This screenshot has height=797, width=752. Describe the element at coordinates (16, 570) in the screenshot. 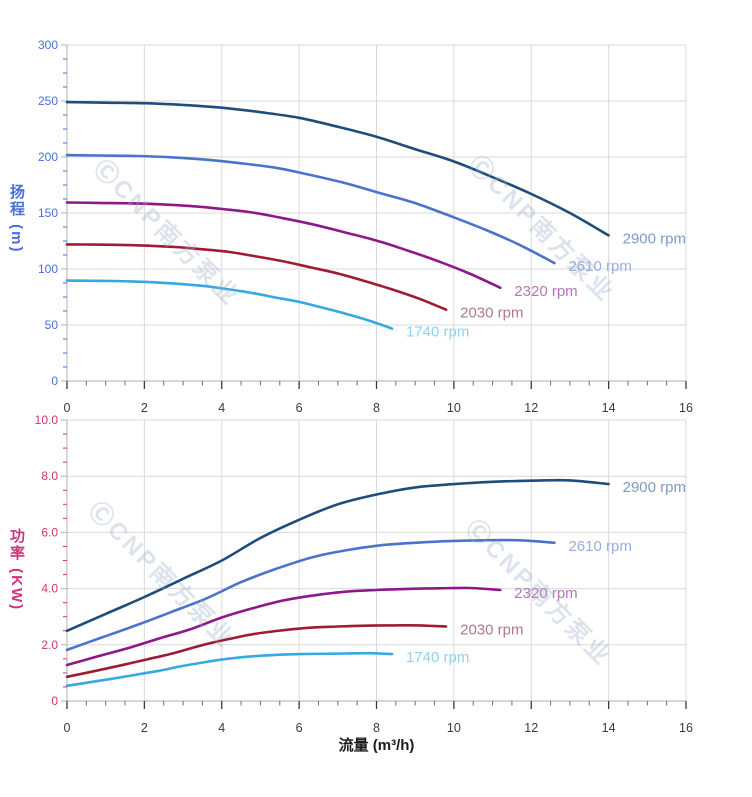

I see `y-axis-title-power: 功率 (KW)` at that location.